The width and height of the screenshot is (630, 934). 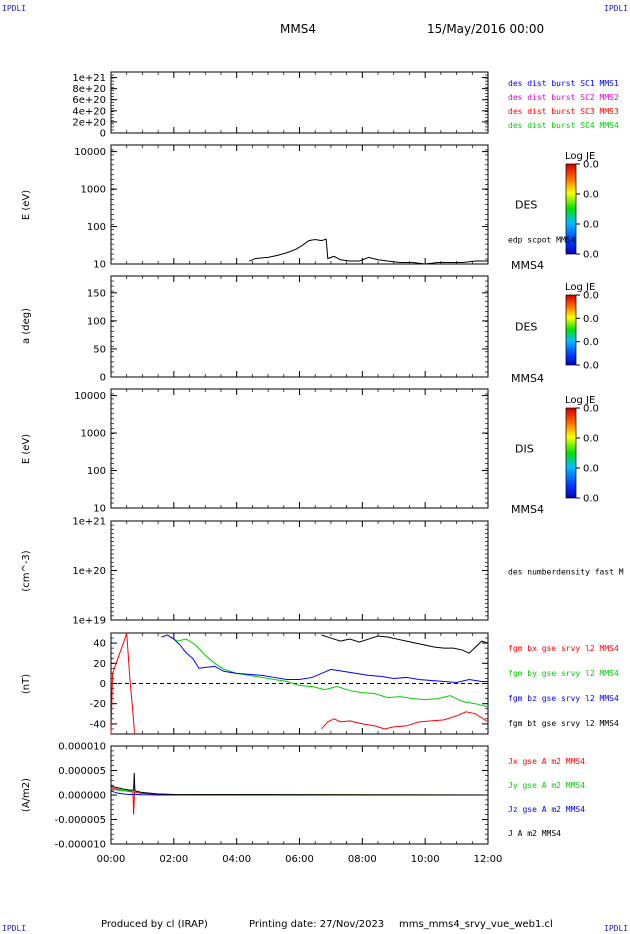 What do you see at coordinates (563, 673) in the screenshot?
I see `legend-entry: fgm by gse srvy l2 MMS4` at bounding box center [563, 673].